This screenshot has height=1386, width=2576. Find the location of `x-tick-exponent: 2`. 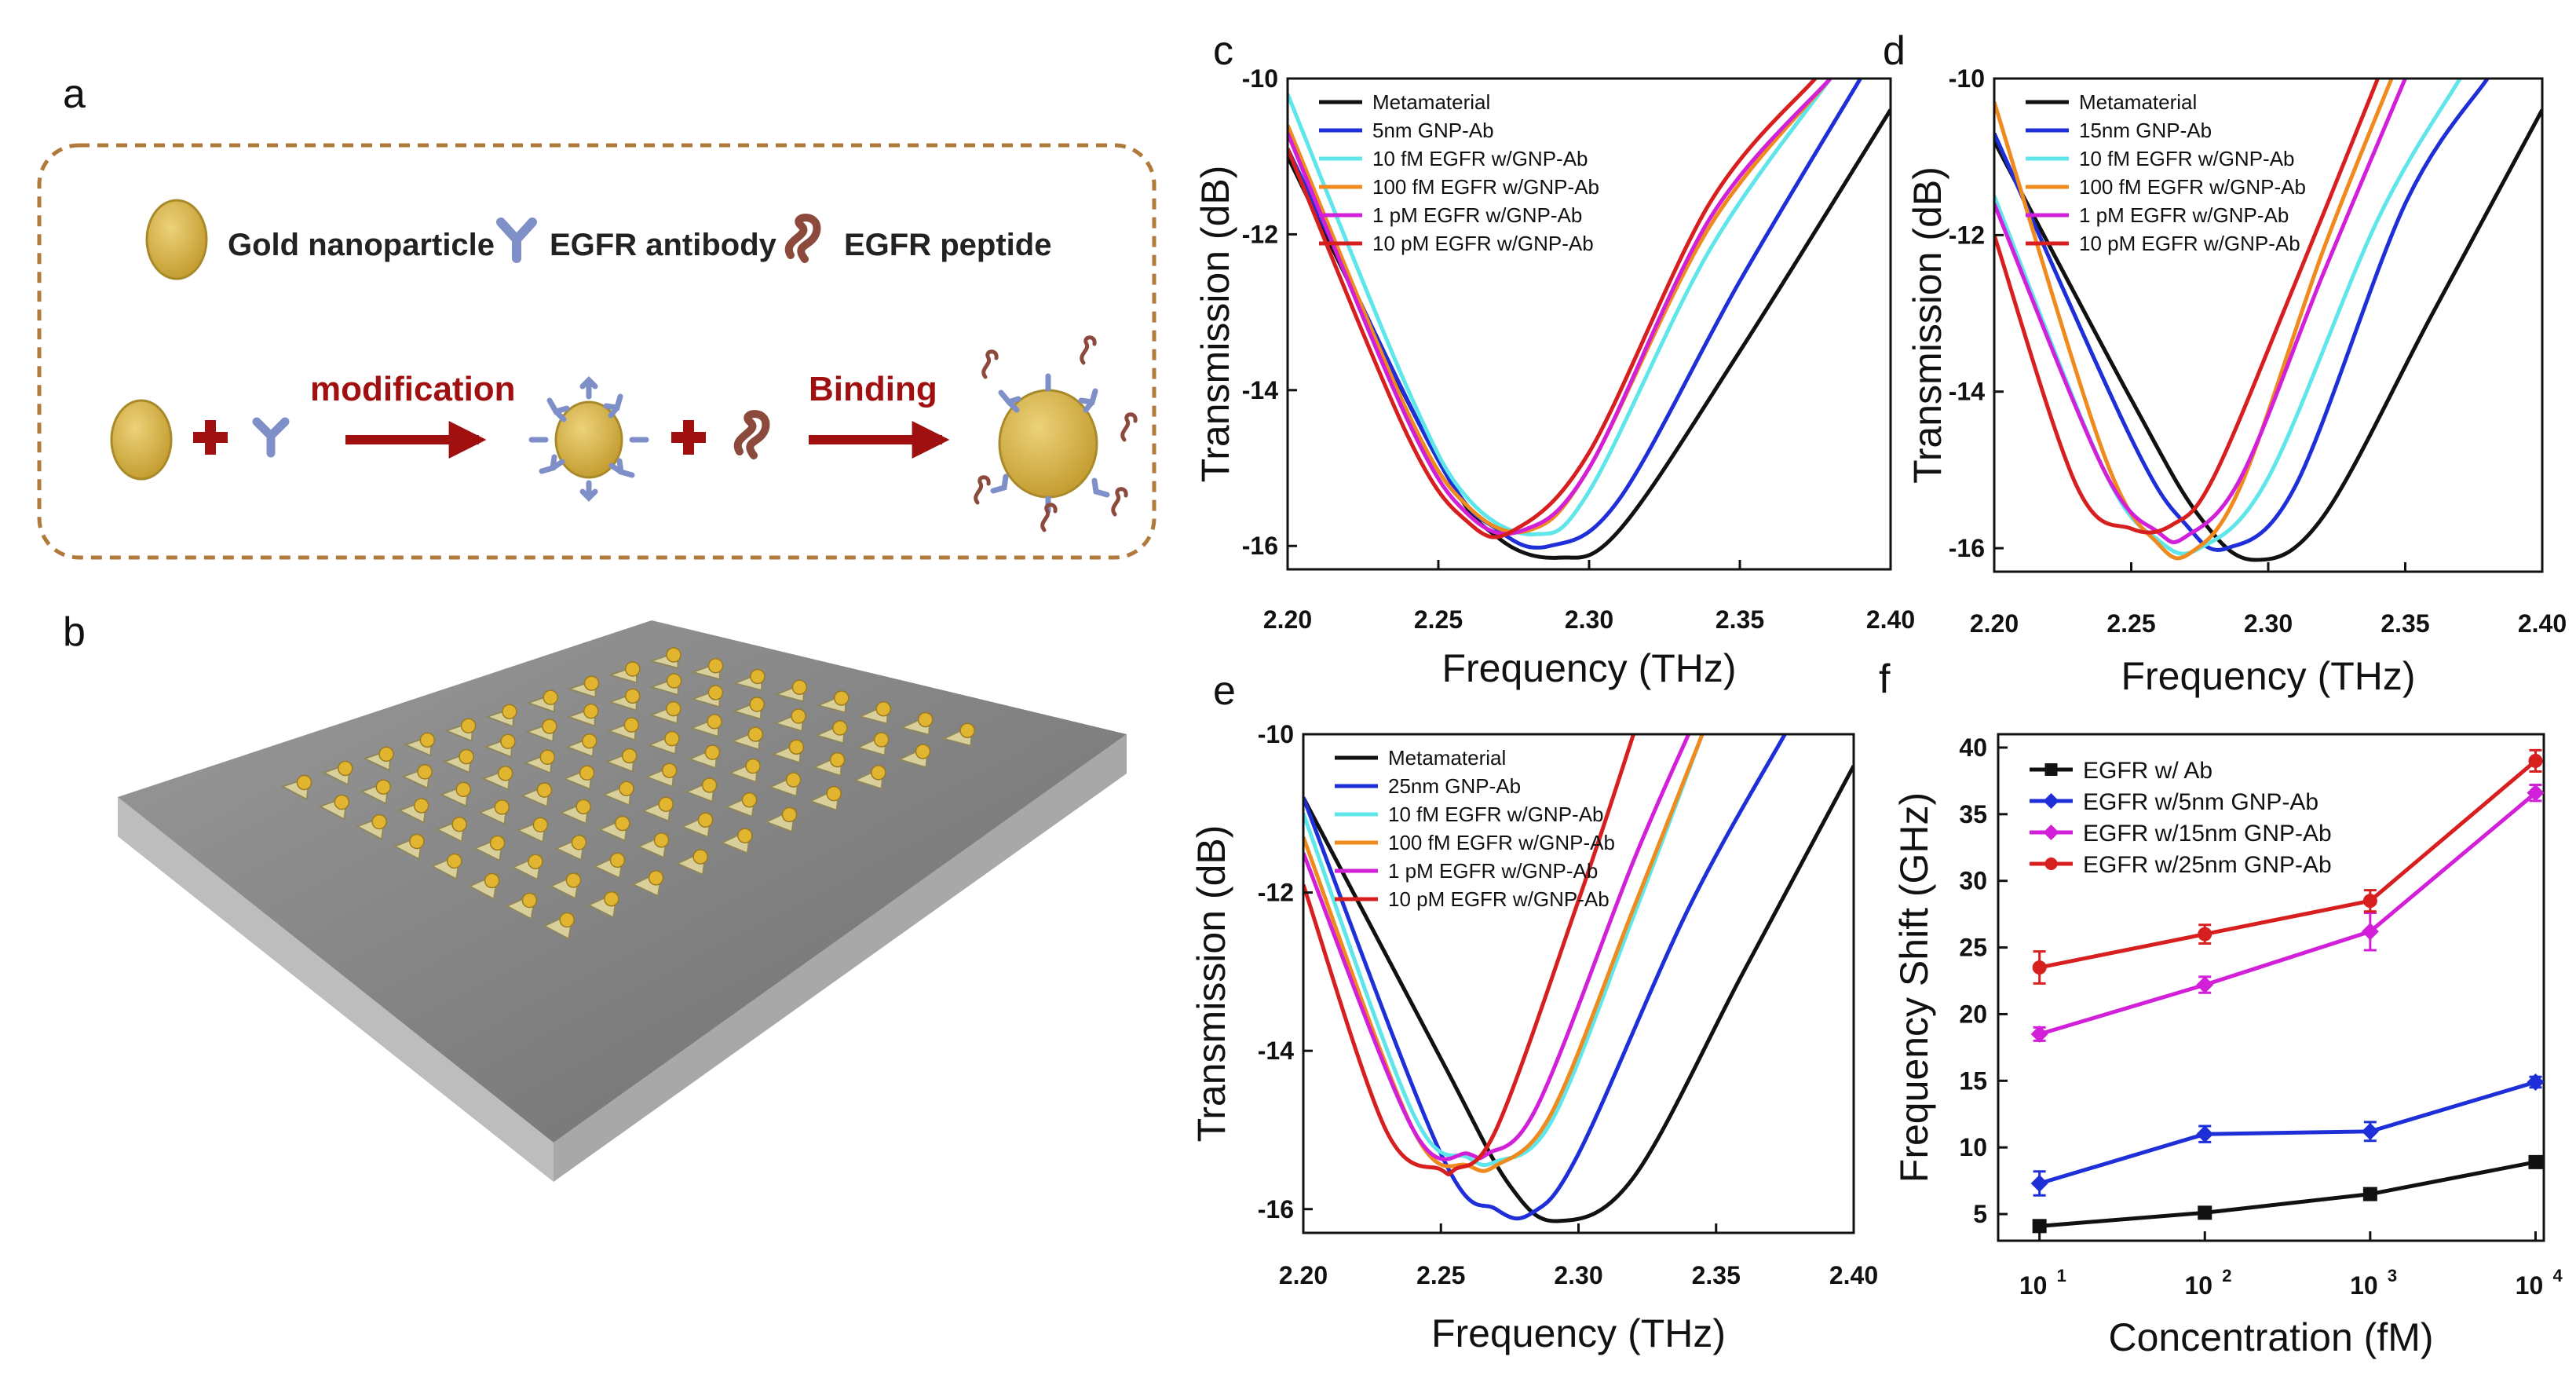

x-tick-exponent: 2 is located at coordinates (2226, 1275).